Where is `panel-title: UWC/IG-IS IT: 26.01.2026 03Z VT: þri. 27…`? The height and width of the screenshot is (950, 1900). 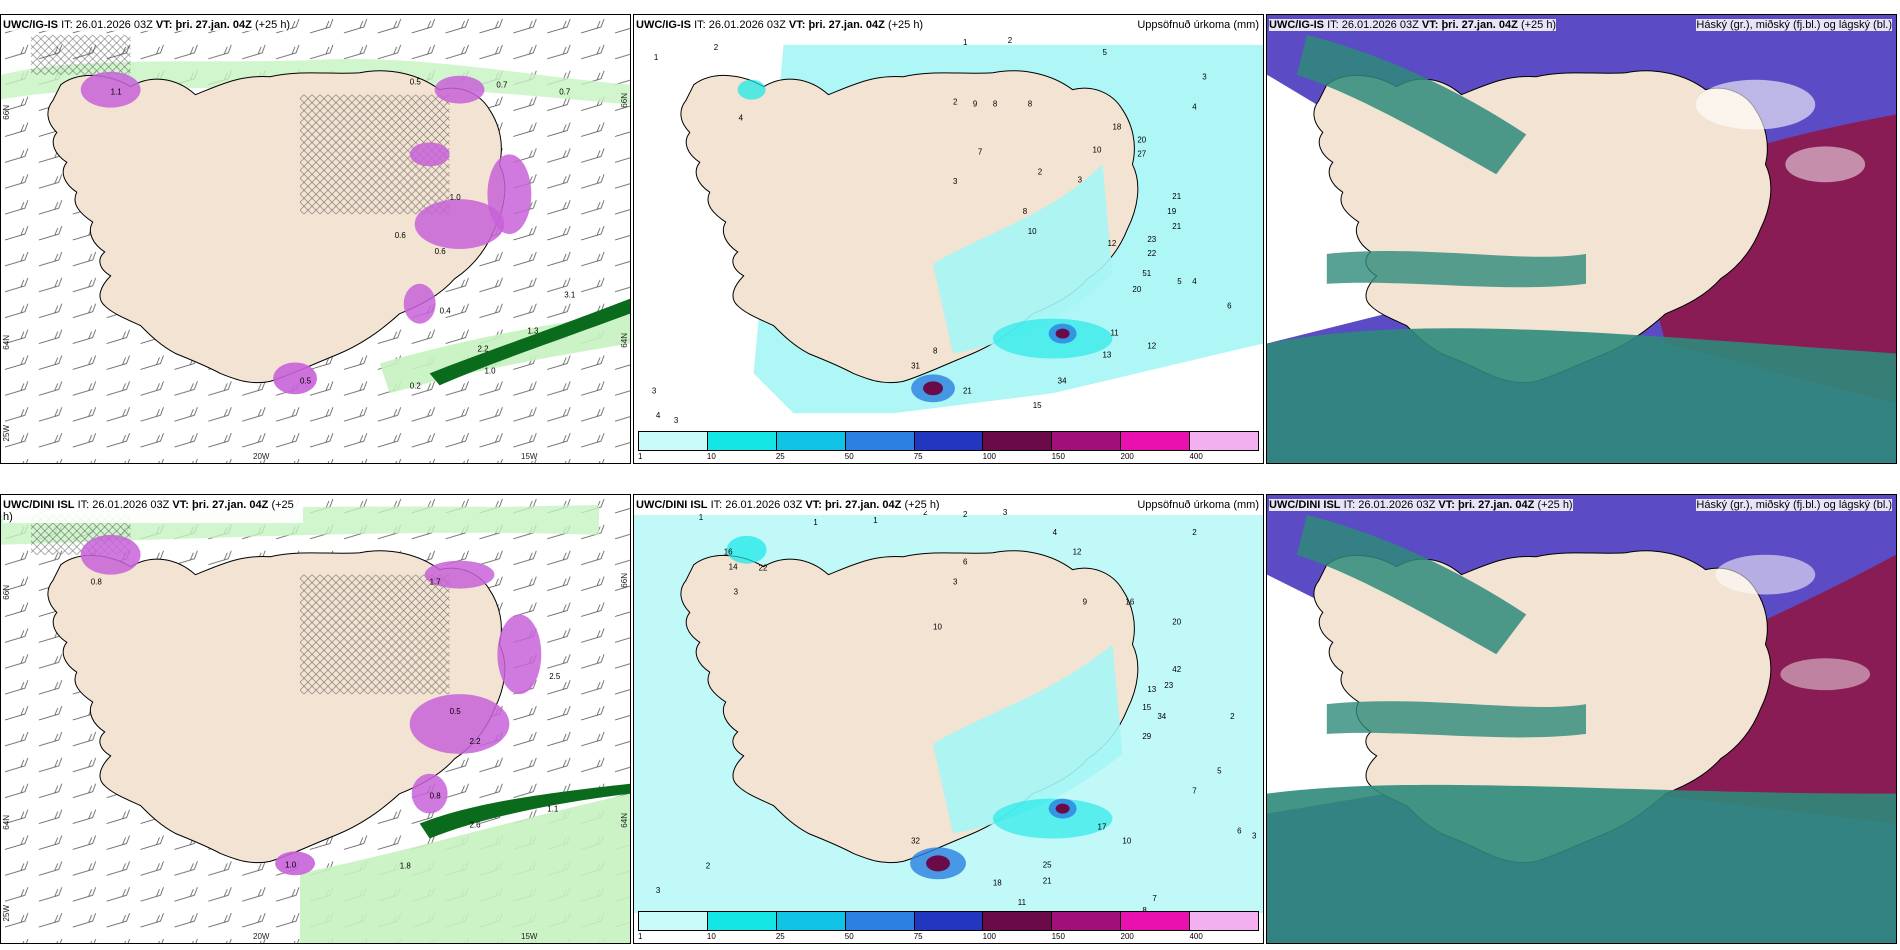 panel-title: UWC/IG-IS IT: 26.01.2026 03Z VT: þri. 27… is located at coordinates (1413, 25).